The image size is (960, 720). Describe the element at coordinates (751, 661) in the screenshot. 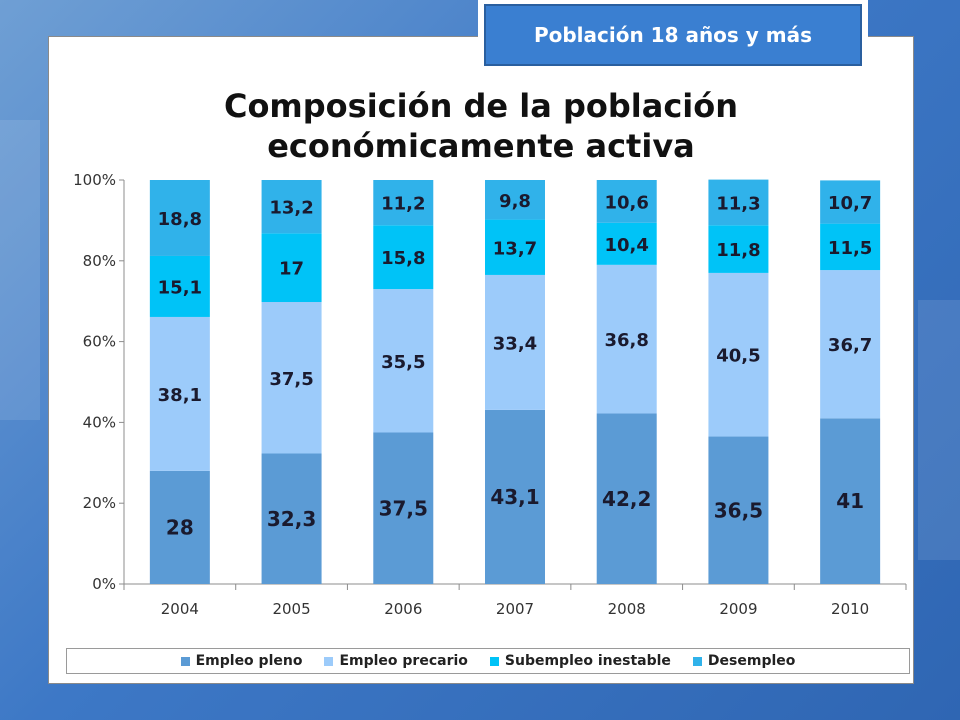

I see `legend-label: Desempleo` at that location.